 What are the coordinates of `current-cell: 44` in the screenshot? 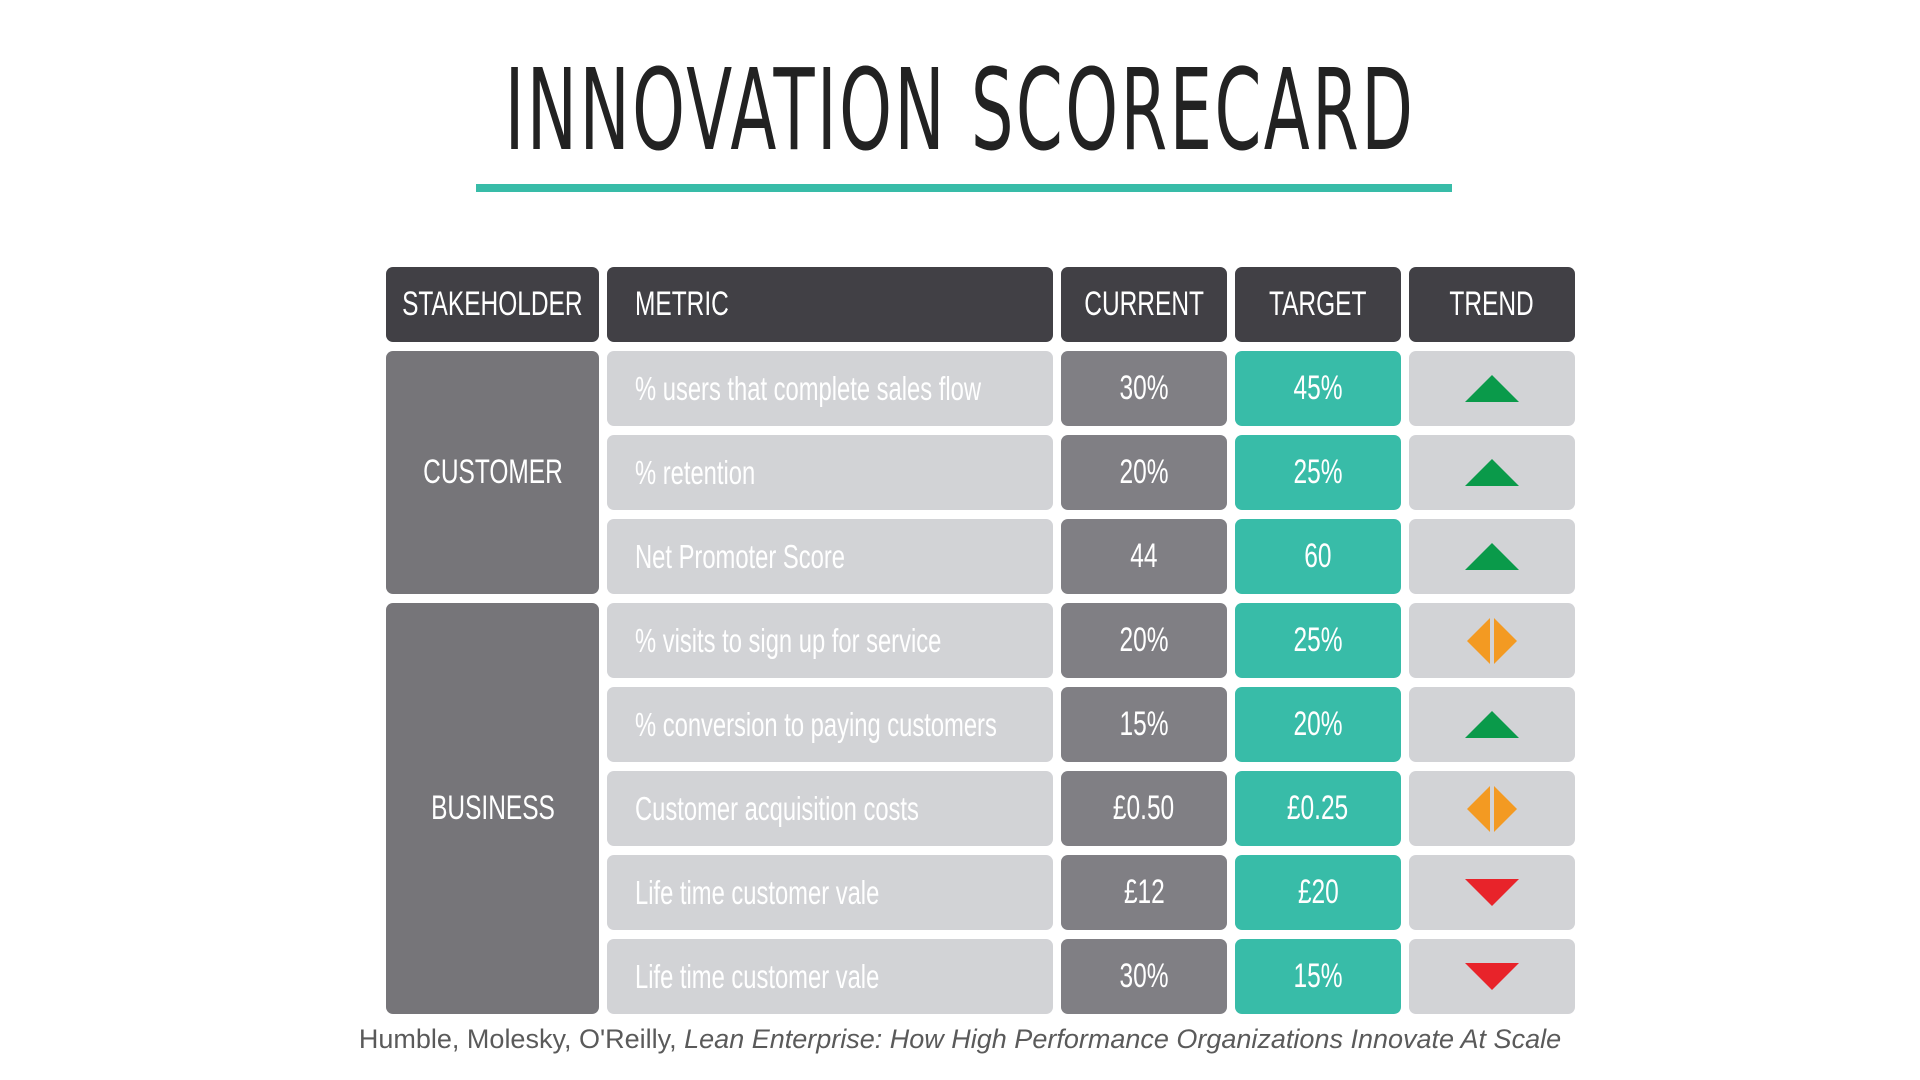 It's located at (1144, 556).